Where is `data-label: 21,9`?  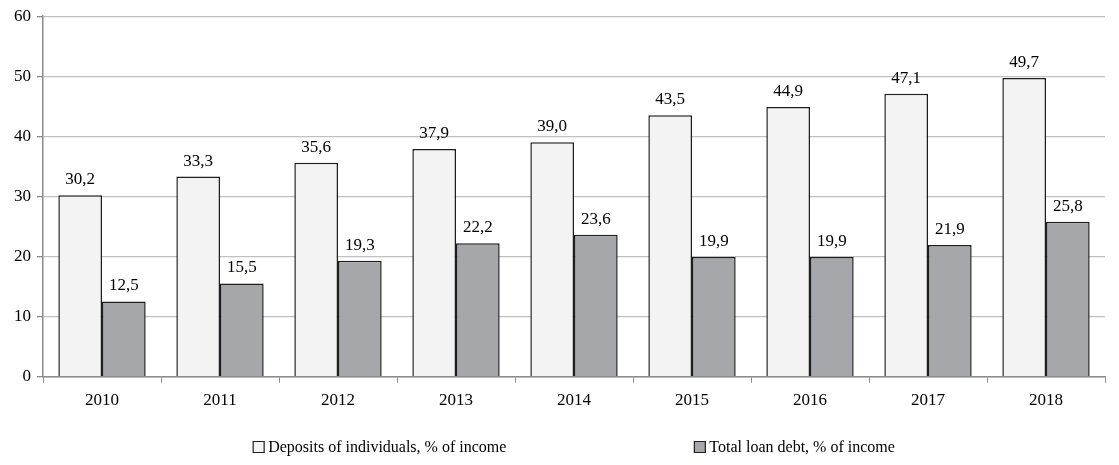
data-label: 21,9 is located at coordinates (949, 229).